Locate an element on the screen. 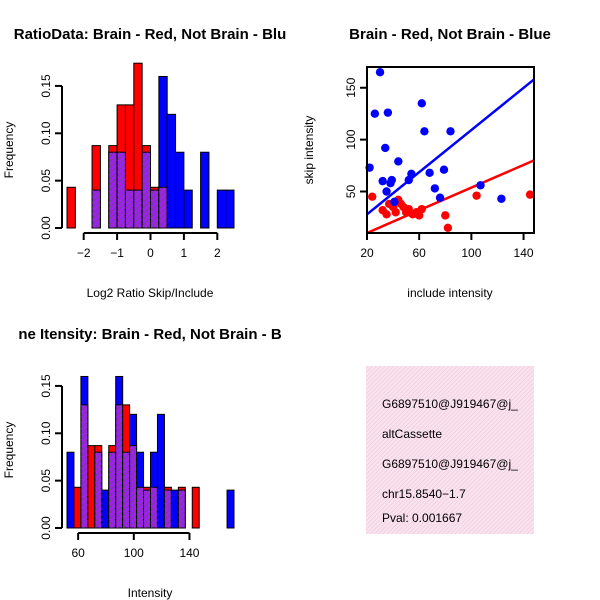 This screenshot has height=600, width=600. info-line-2: altCassette is located at coordinates (412, 434).